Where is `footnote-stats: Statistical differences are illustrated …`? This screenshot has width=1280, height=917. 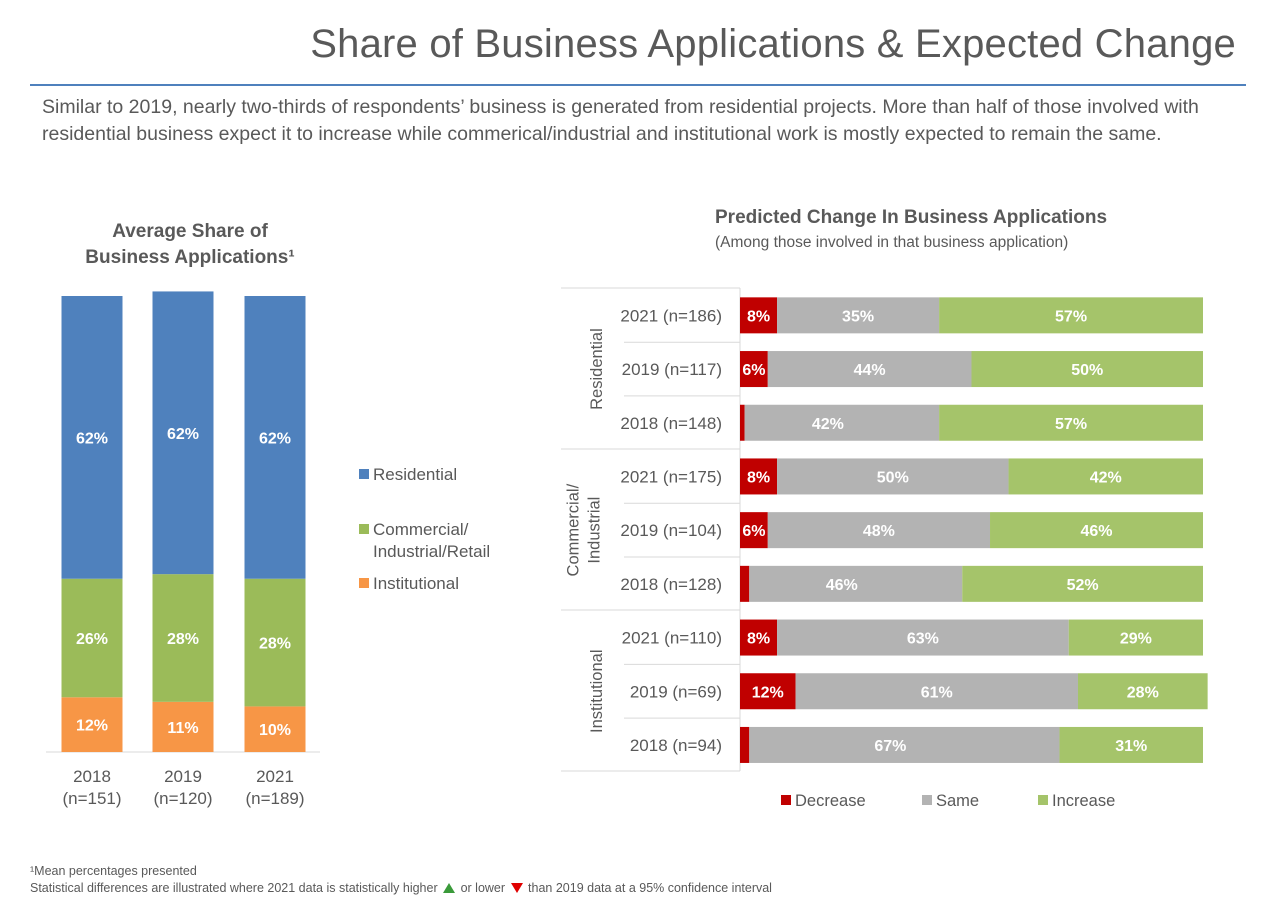 footnote-stats: Statistical differences are illustrated … is located at coordinates (401, 888).